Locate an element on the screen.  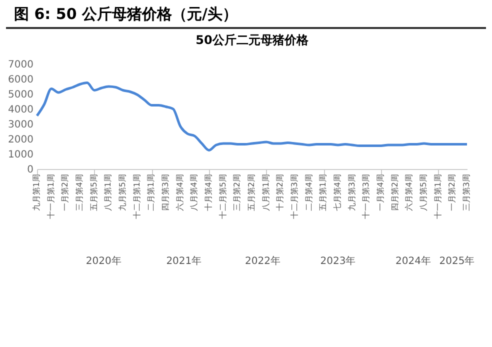
x-tick-label: 九月第3周 is located at coordinates (351, 193).